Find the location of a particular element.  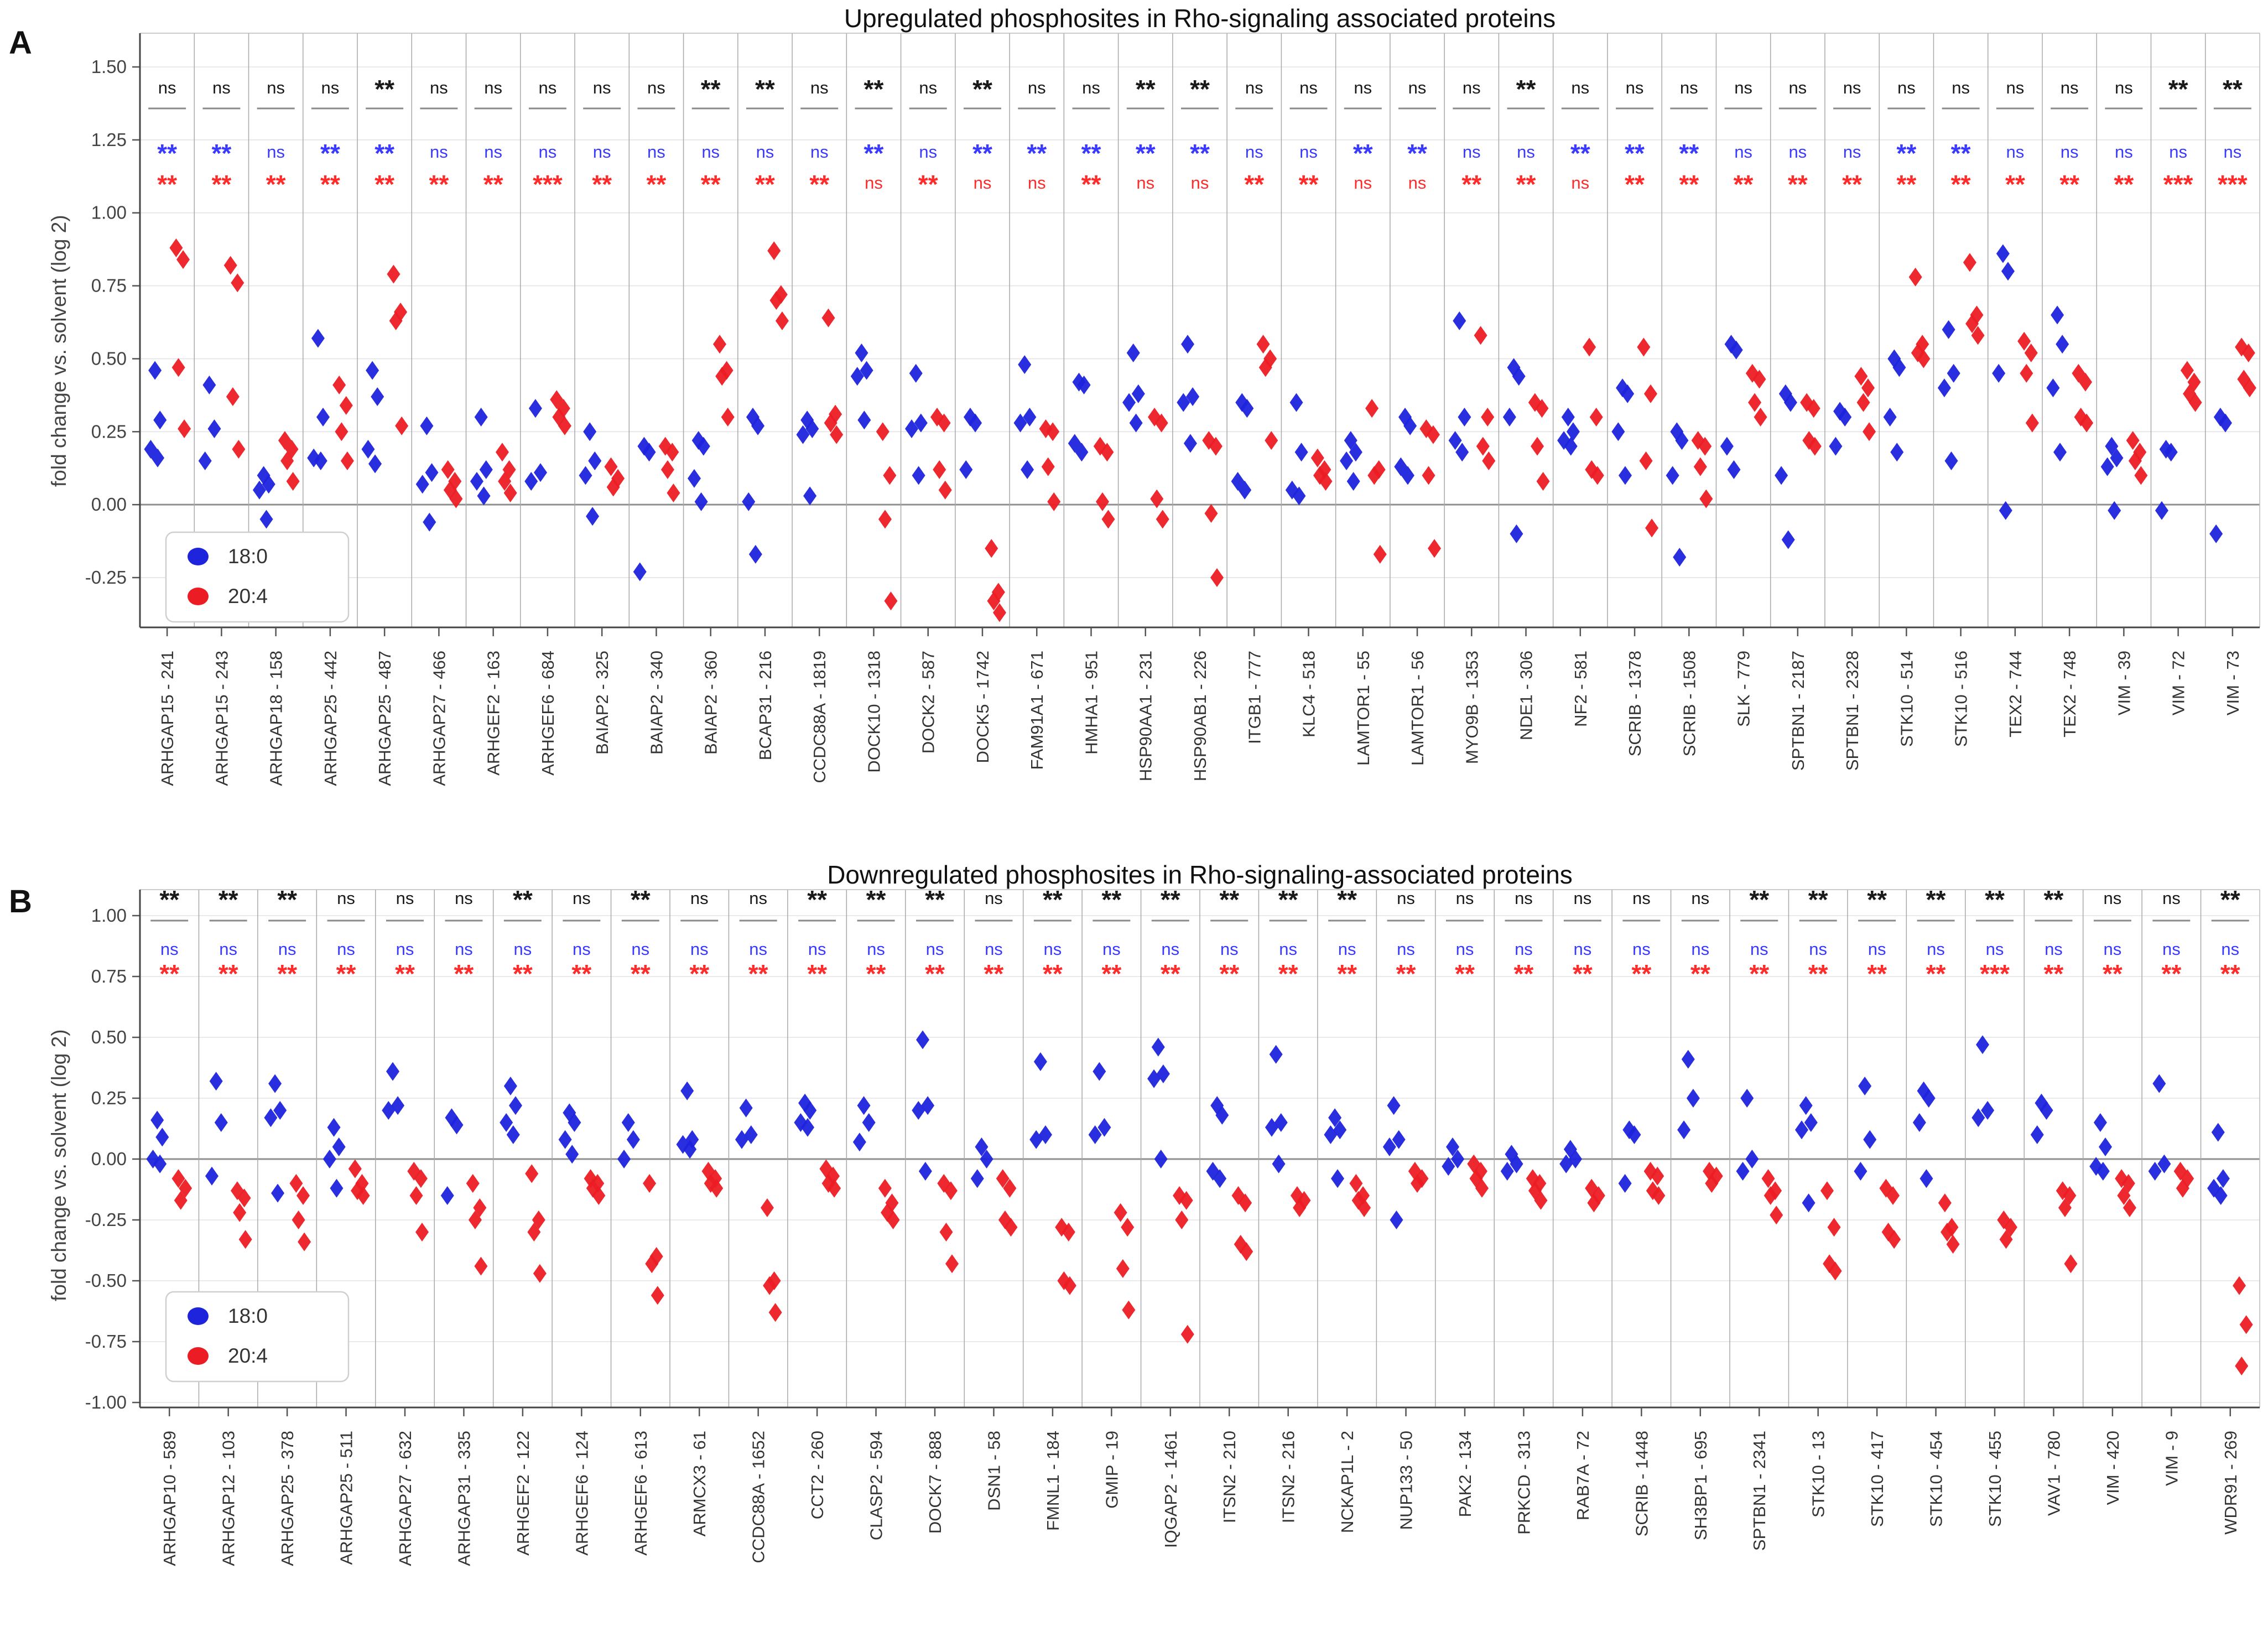

x-category-label: ARHGAP25 - 511 is located at coordinates (347, 1498).